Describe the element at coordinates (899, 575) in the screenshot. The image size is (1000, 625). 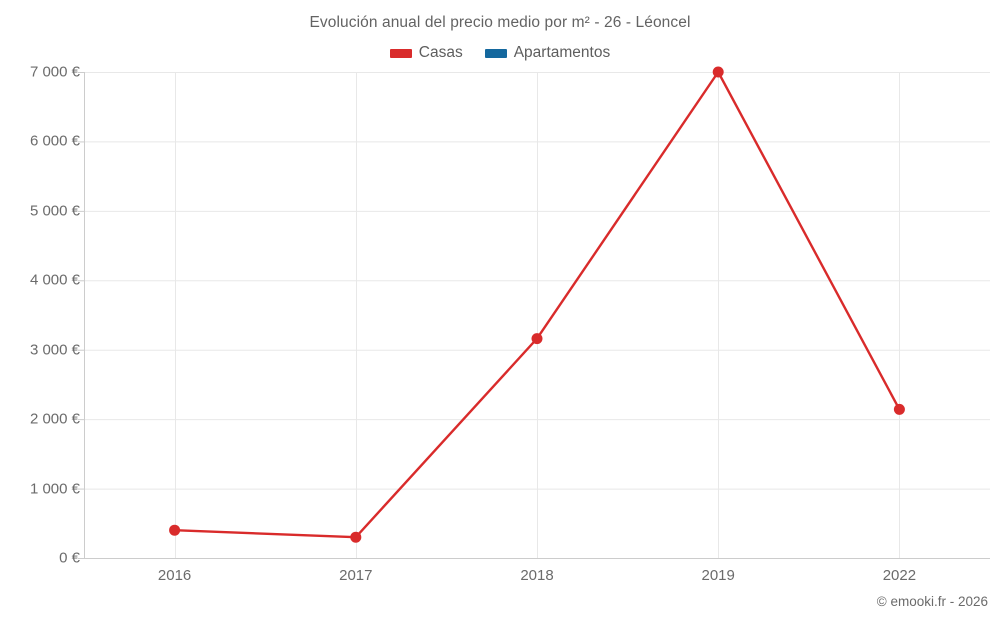
I see `x-axis-tick-label: 2022` at that location.